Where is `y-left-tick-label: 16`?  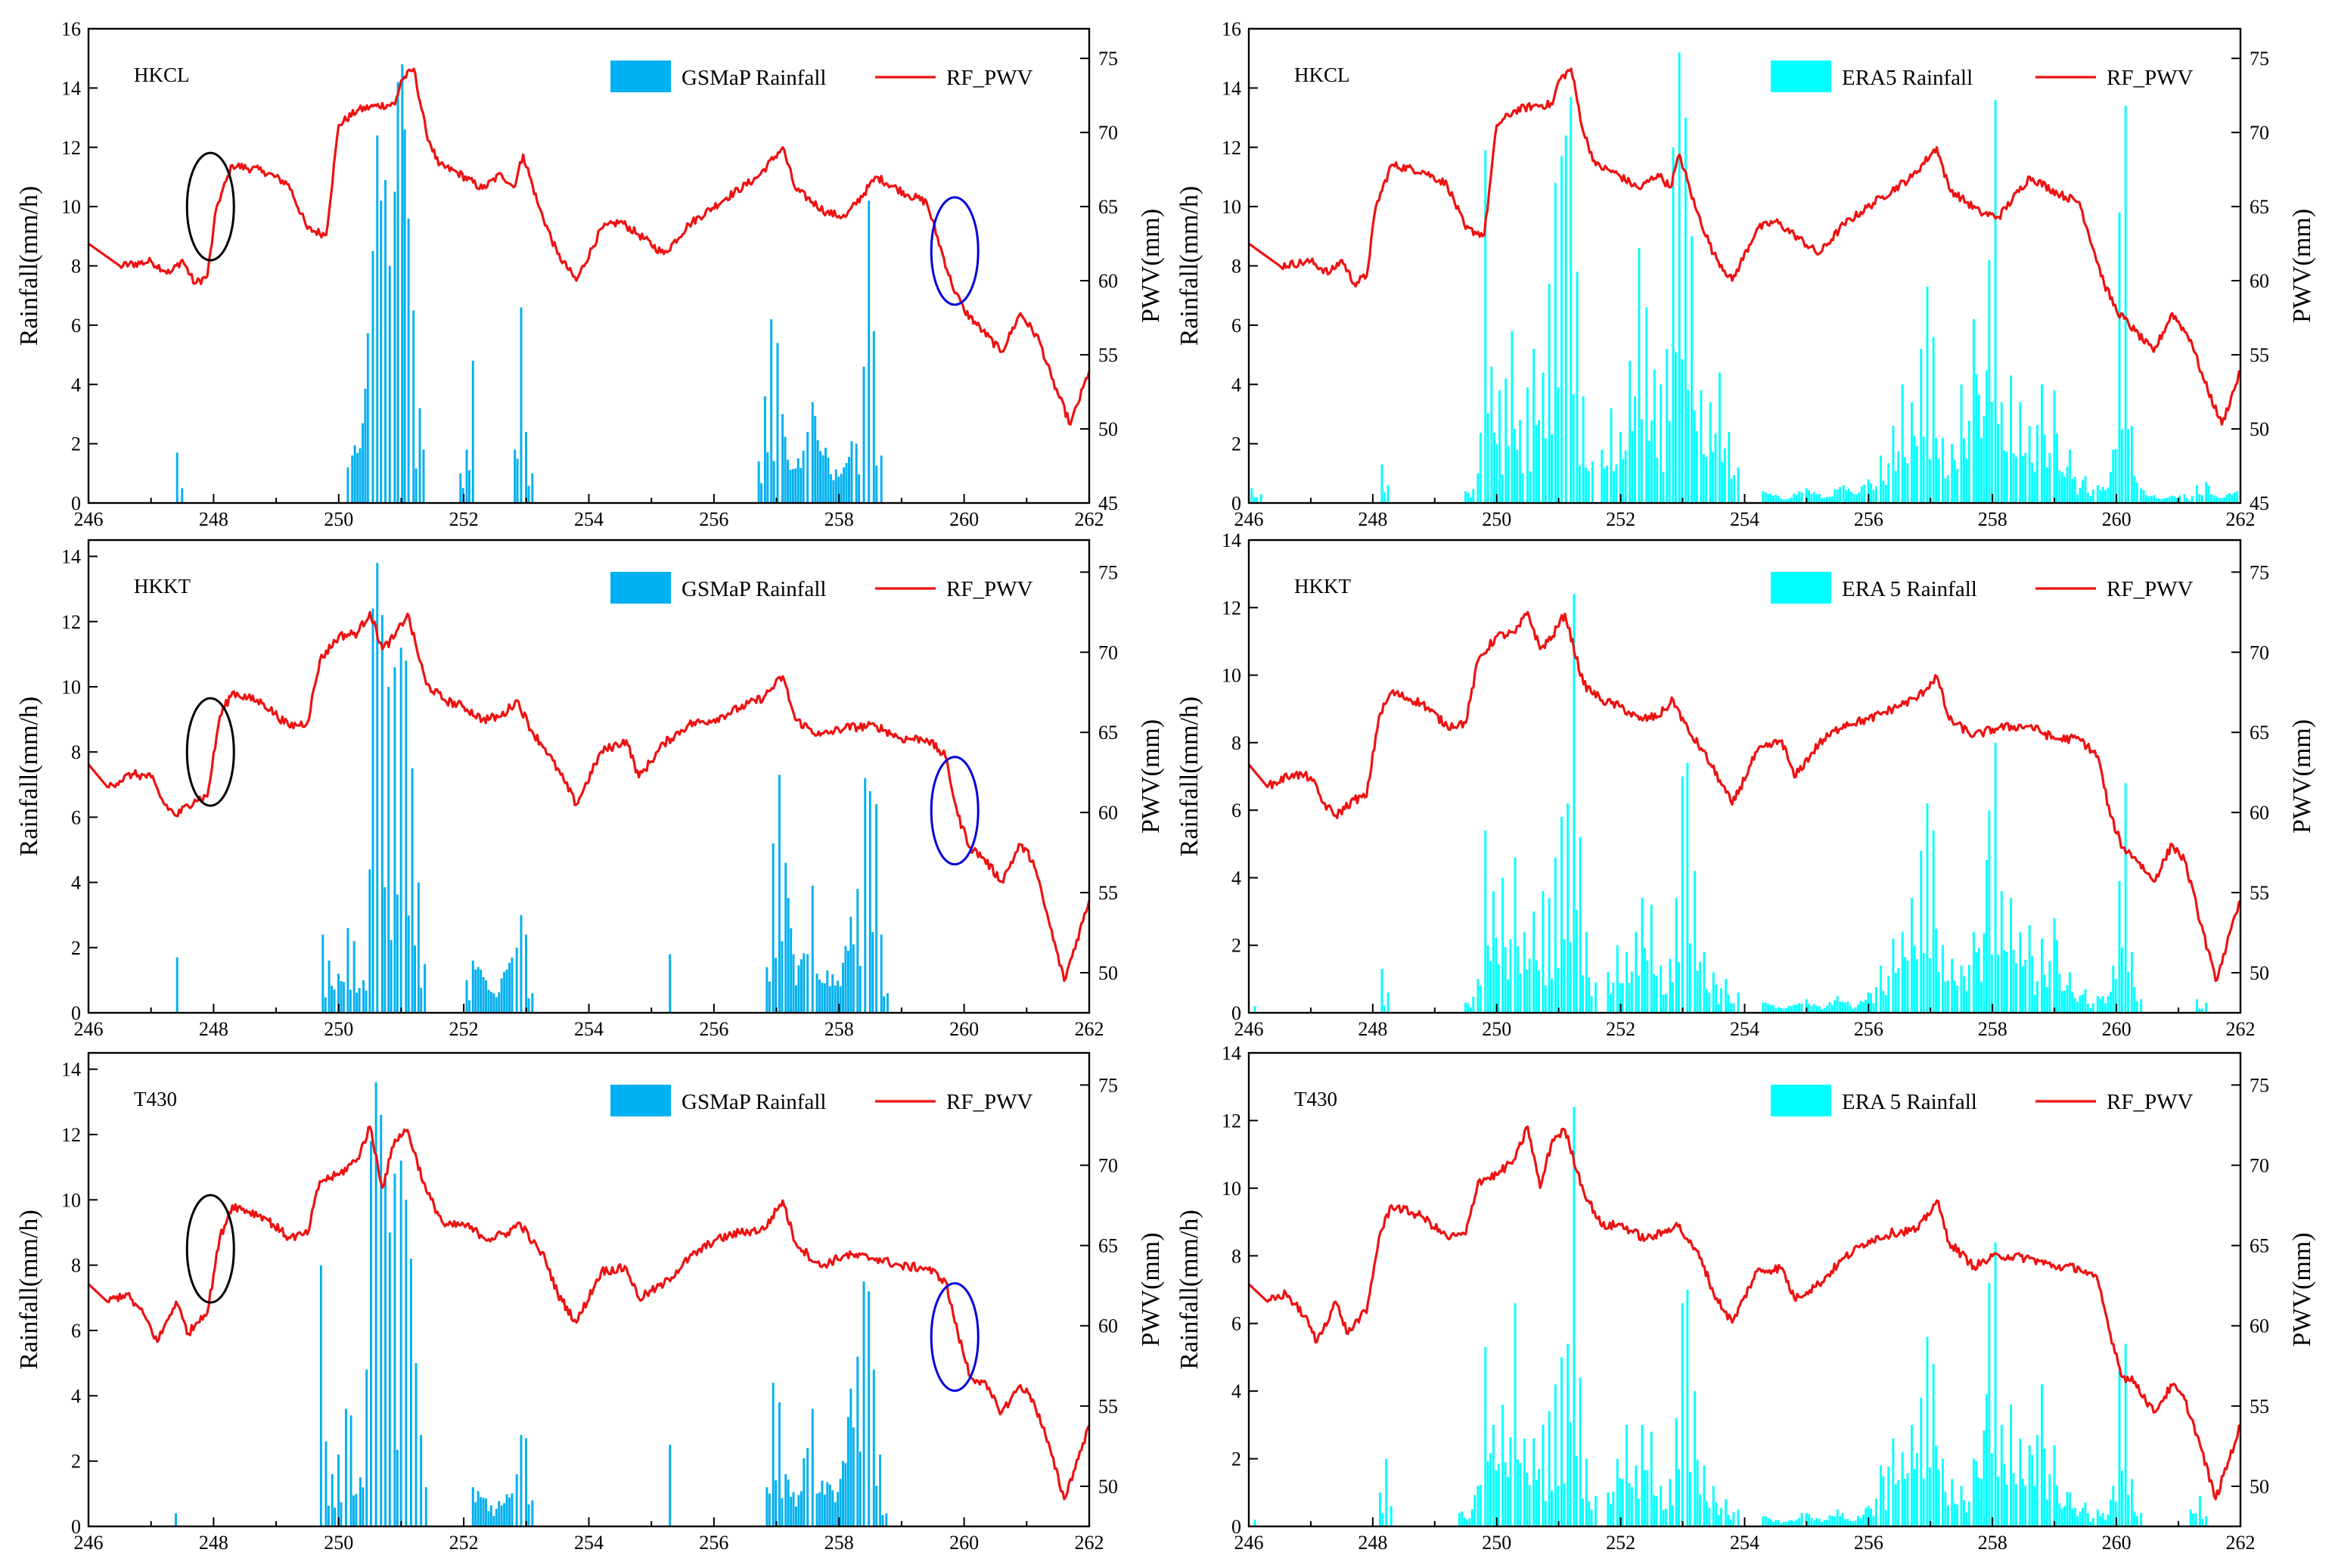 y-left-tick-label: 16 is located at coordinates (1231, 29).